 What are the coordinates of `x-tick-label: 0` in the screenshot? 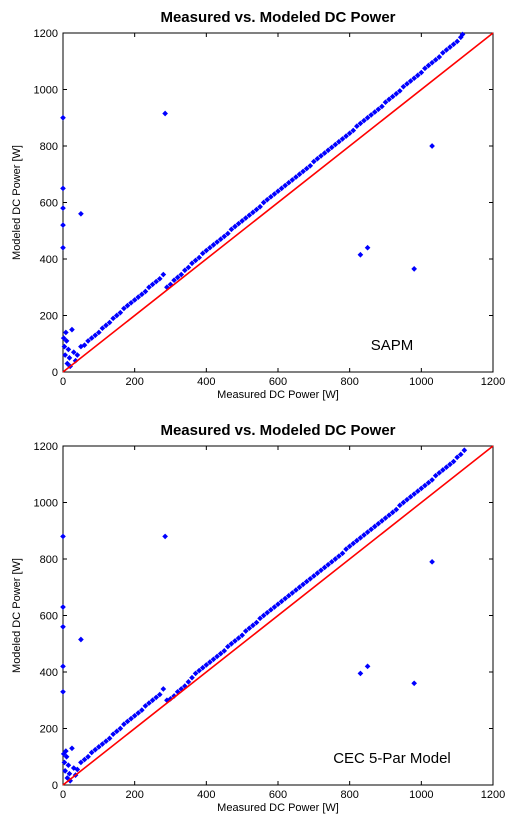 It's located at (63, 795).